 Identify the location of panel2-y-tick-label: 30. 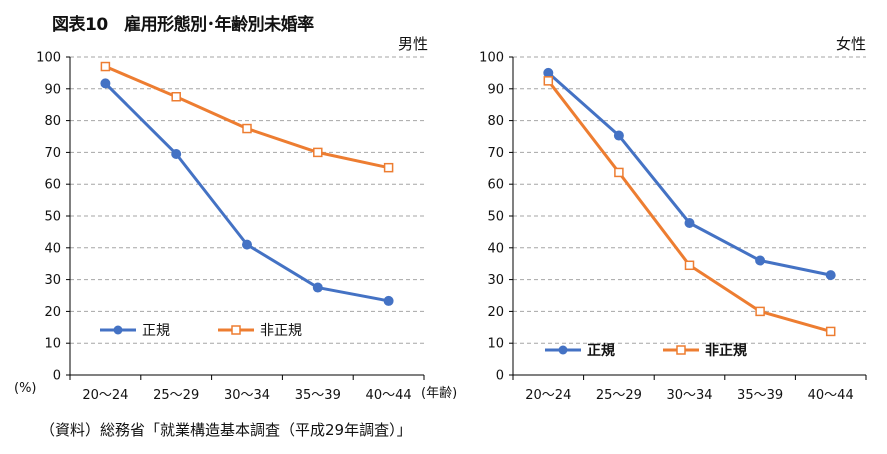
(495, 280).